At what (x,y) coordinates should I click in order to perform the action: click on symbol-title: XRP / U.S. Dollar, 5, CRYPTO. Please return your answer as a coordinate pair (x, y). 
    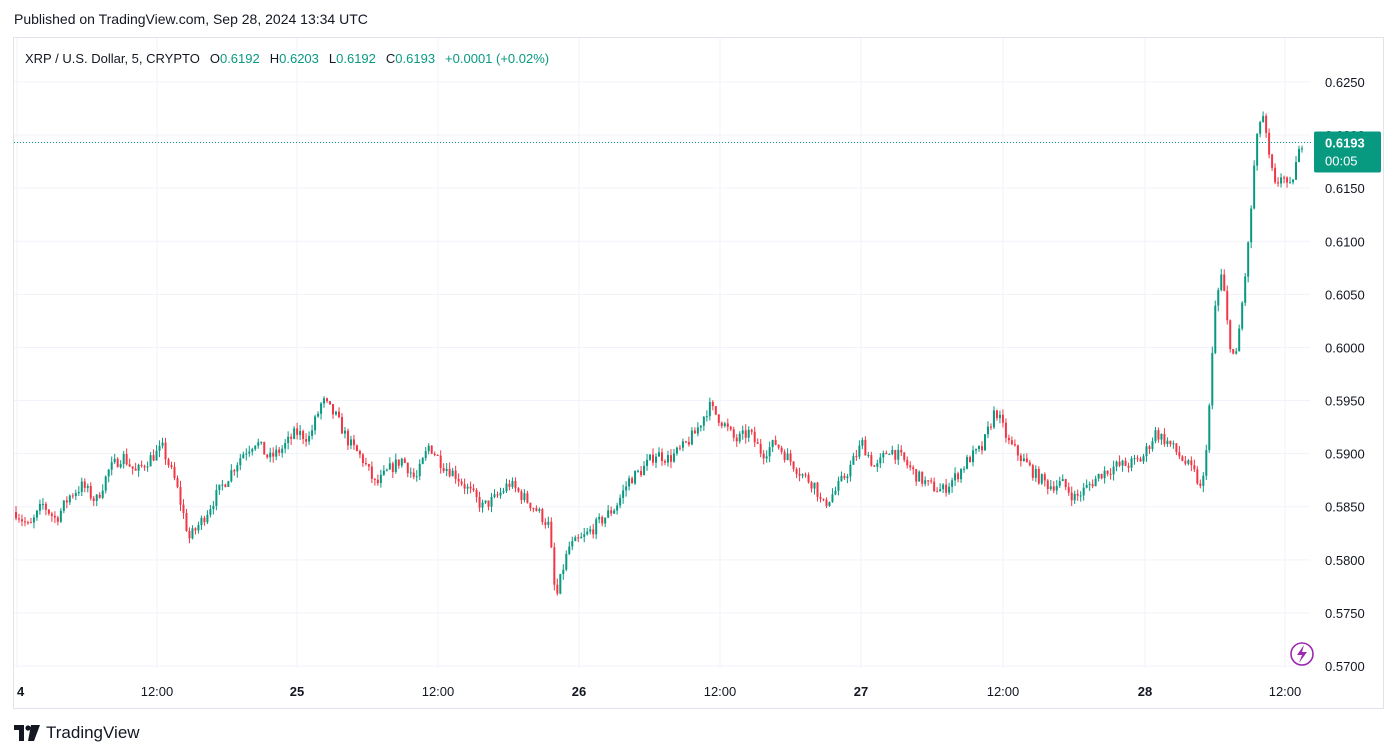
    Looking at the image, I should click on (112, 58).